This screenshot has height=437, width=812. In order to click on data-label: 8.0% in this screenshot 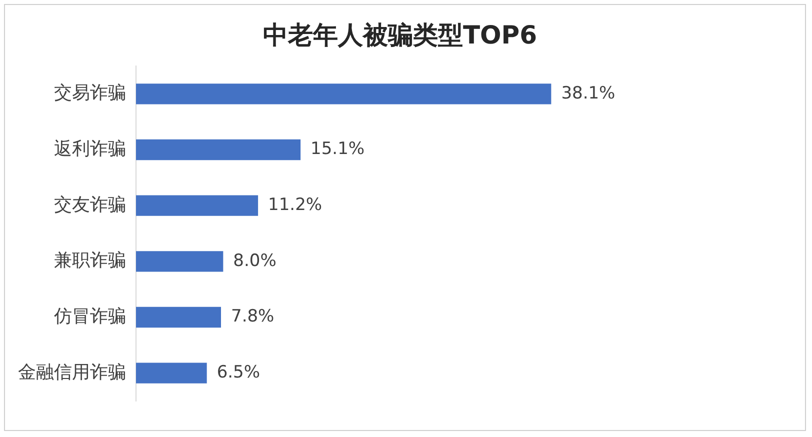, I will do `click(254, 260)`.